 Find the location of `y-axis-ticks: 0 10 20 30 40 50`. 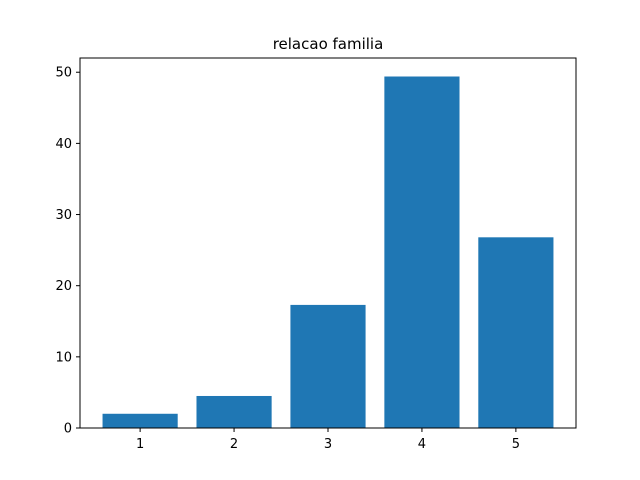

y-axis-ticks: 0 10 20 30 40 50 is located at coordinates (67, 251).